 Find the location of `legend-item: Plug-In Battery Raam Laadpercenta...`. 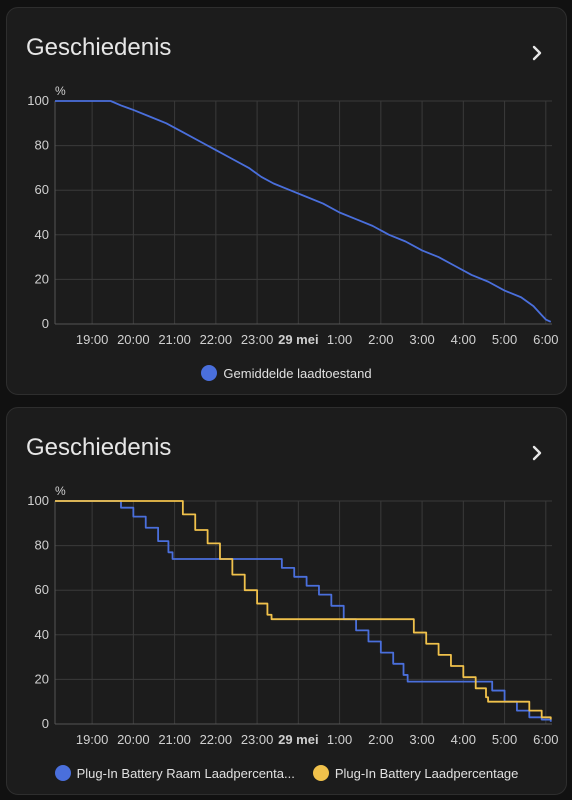

legend-item: Plug-In Battery Raam Laadpercenta... is located at coordinates (174, 773).